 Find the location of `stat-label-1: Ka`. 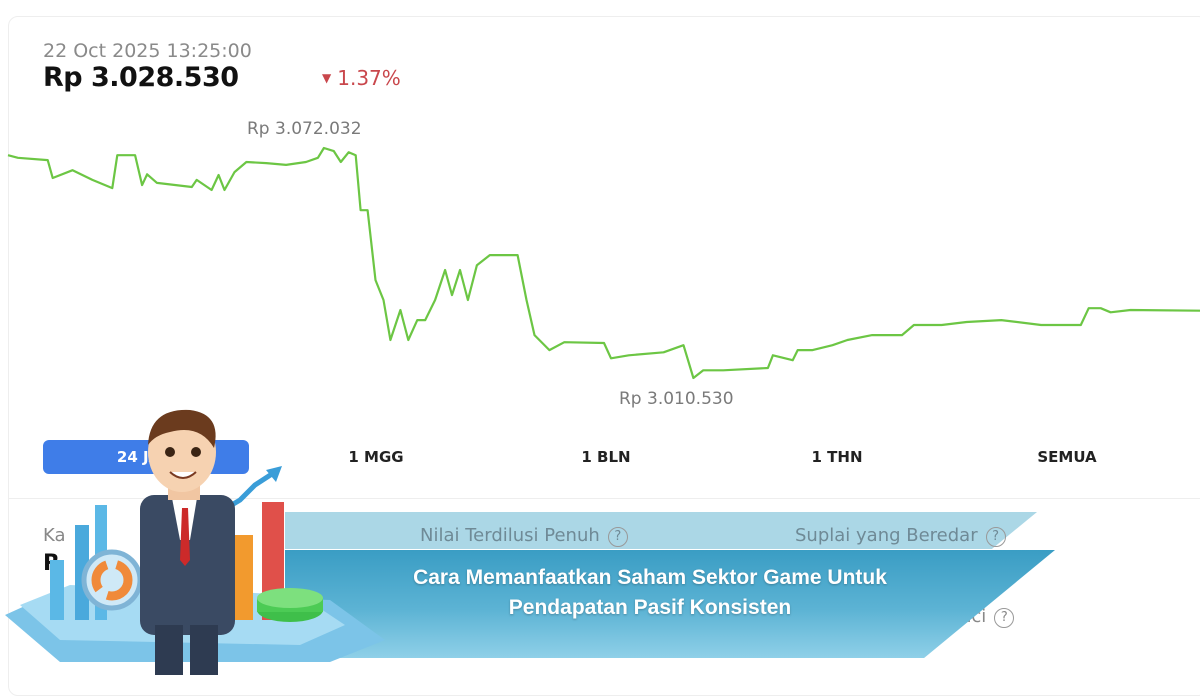

stat-label-1: Ka is located at coordinates (54, 535).